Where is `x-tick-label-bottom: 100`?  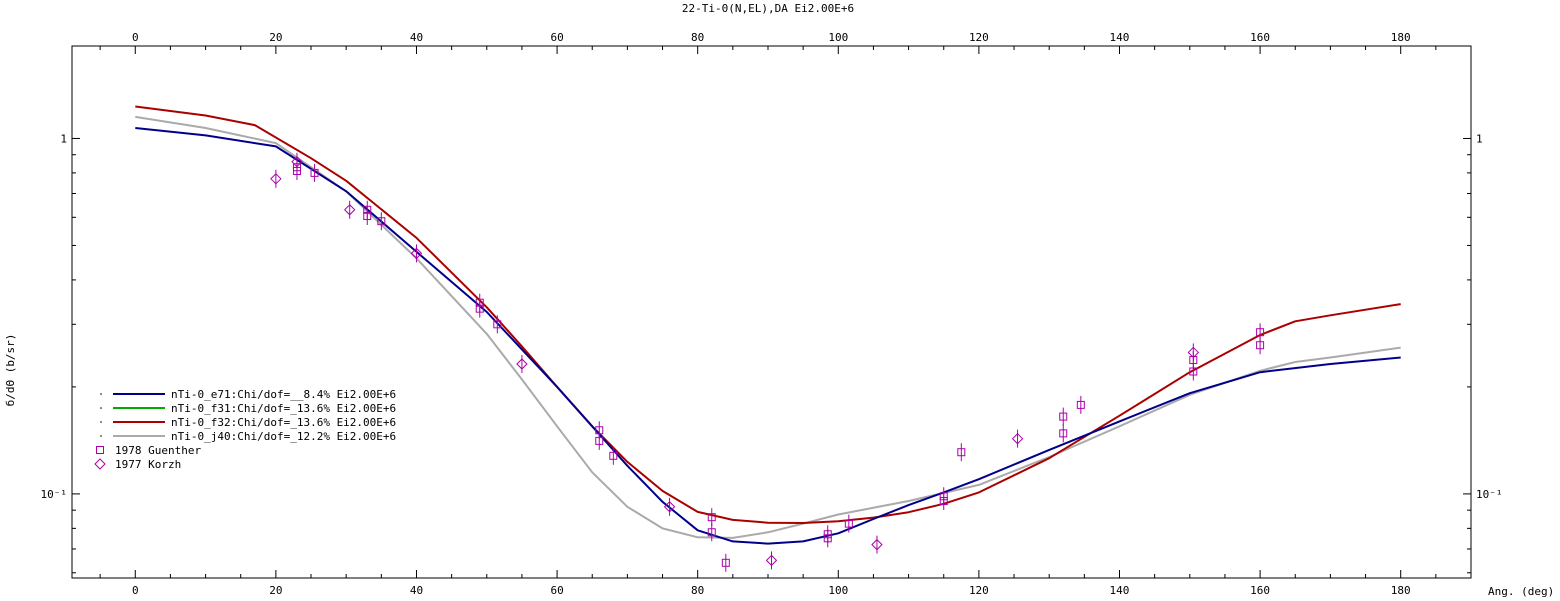
x-tick-label-bottom: 100 is located at coordinates (838, 590).